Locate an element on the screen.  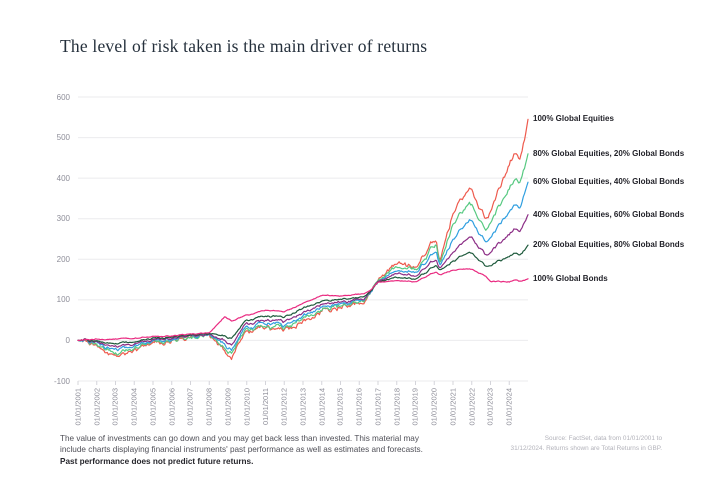
x-tick-label: 01/01/2013 is located at coordinates (303, 407).